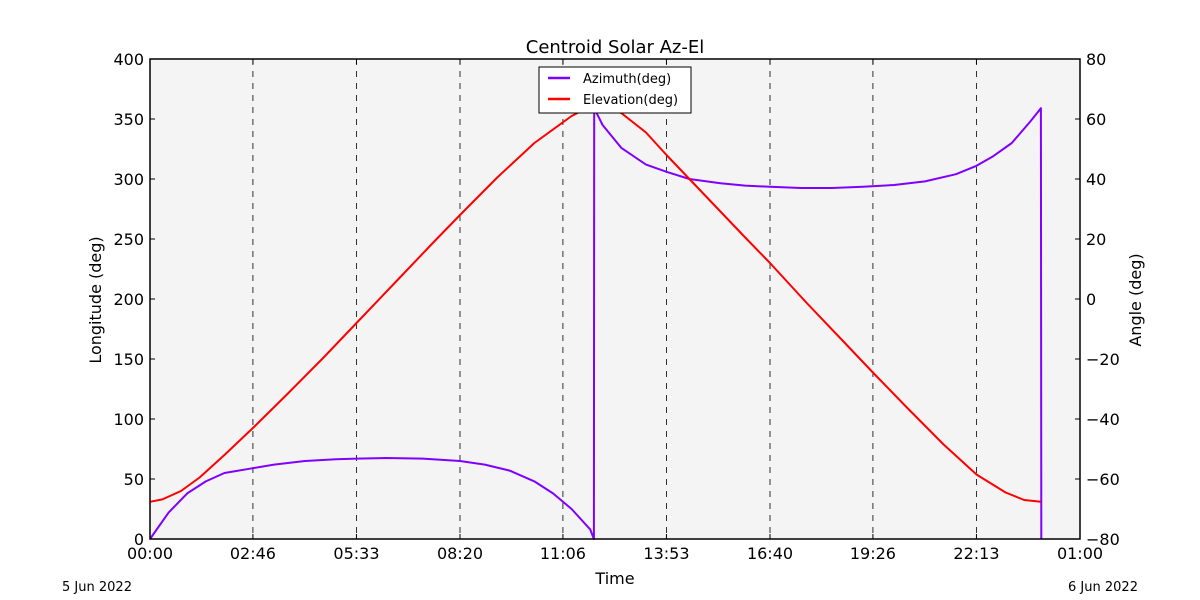 The image size is (1200, 600). What do you see at coordinates (615, 90) in the screenshot?
I see `legend: Azimuth(deg) Elevation(deg)` at bounding box center [615, 90].